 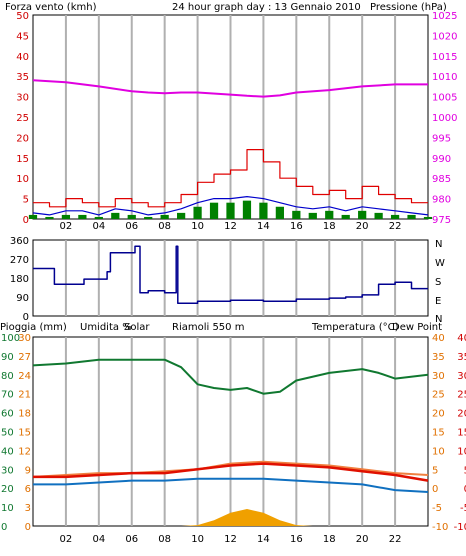 I want to click on wind-y-tick-label: 10, so click(x=22, y=179).